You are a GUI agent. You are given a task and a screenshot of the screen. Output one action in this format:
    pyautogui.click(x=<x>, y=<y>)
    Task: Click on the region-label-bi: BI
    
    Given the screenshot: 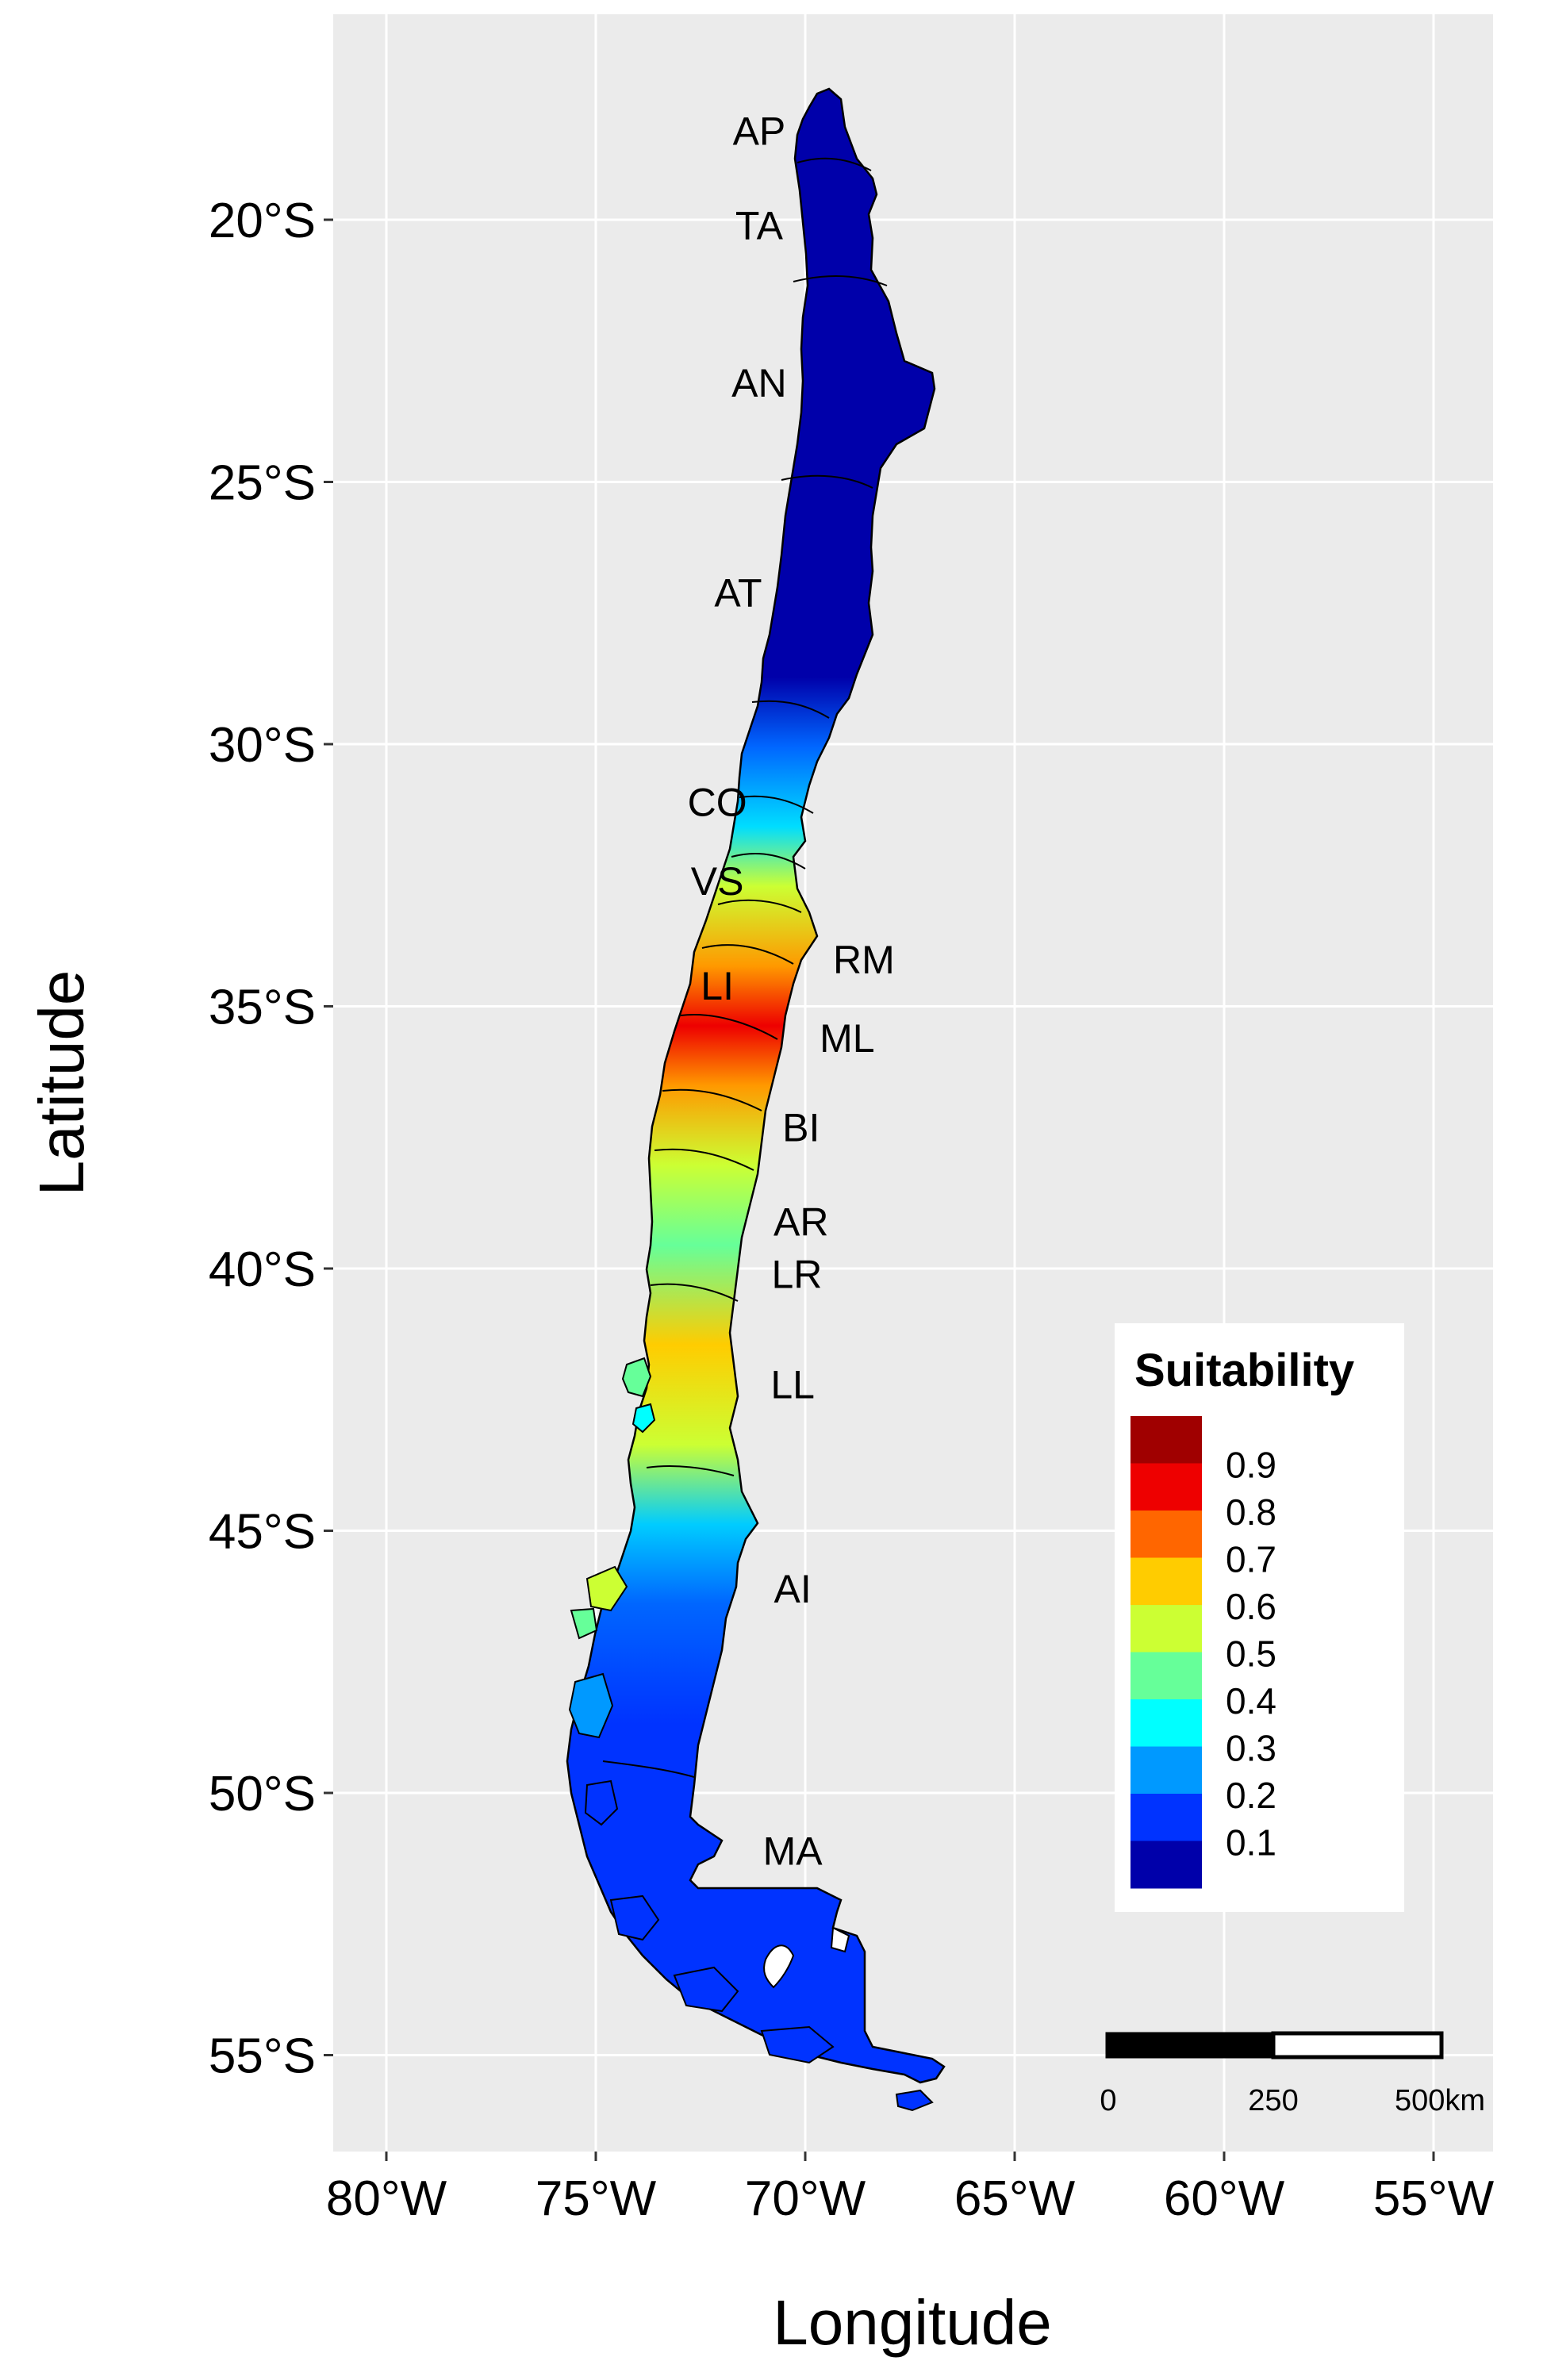 What is the action you would take?
    pyautogui.click(x=801, y=1128)
    